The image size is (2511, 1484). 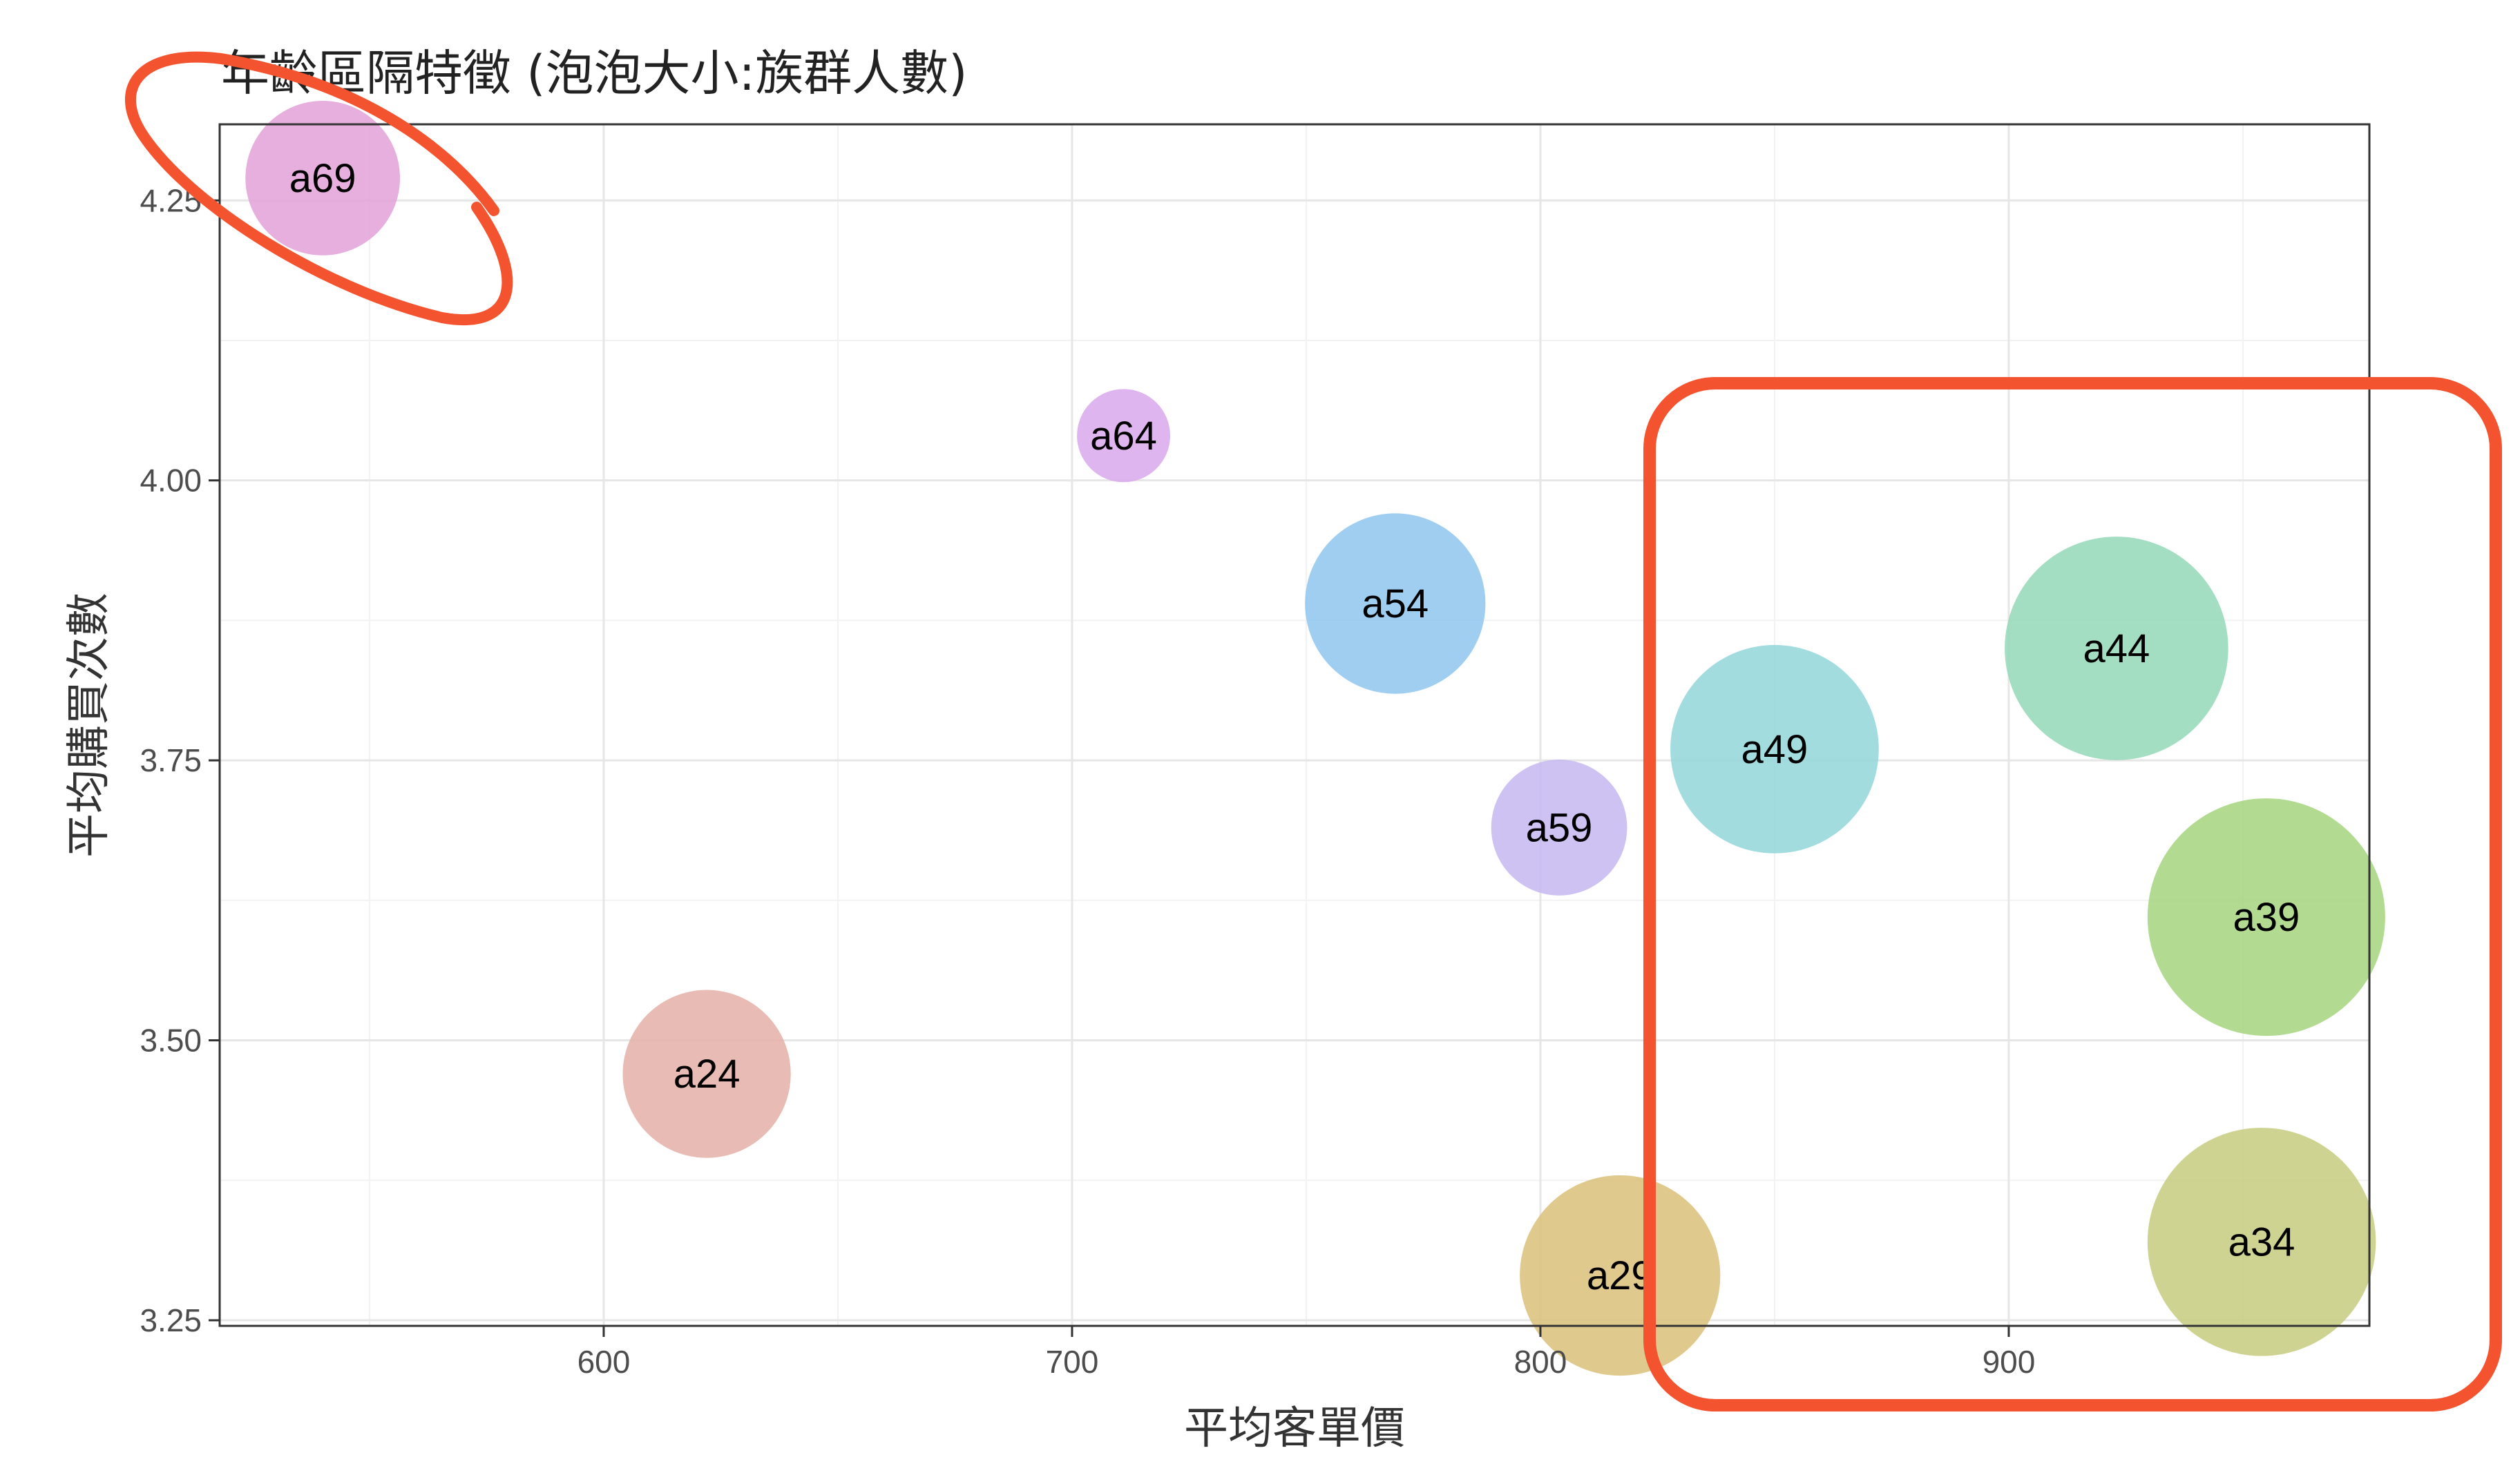 What do you see at coordinates (171, 481) in the screenshot?
I see `y-tick-label: 4.00` at bounding box center [171, 481].